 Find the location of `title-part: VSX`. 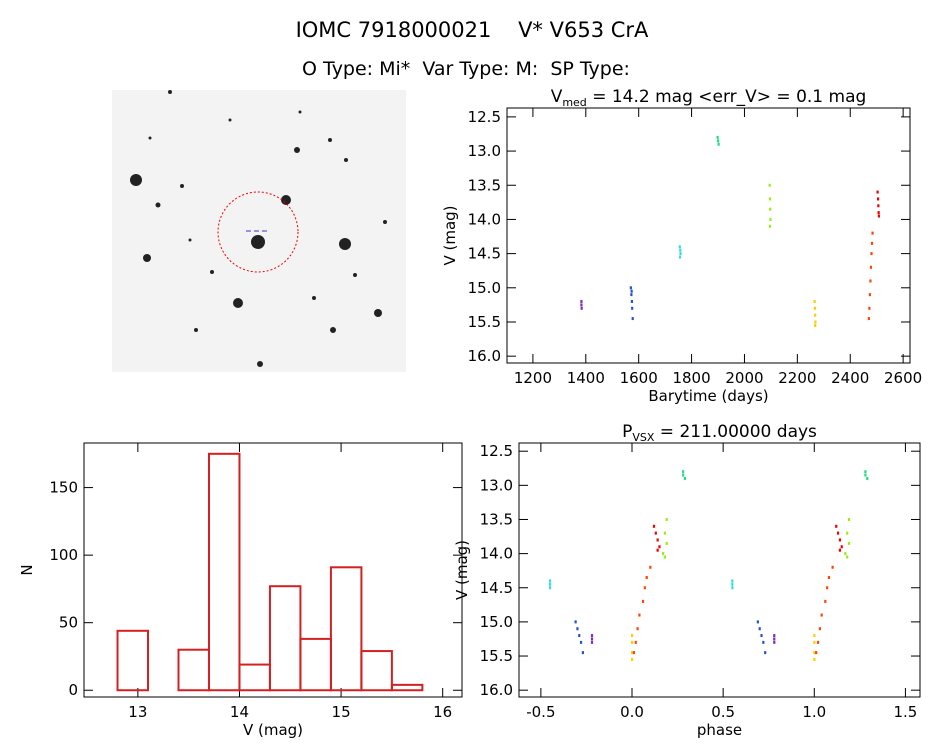

title-part: VSX is located at coordinates (643, 437).